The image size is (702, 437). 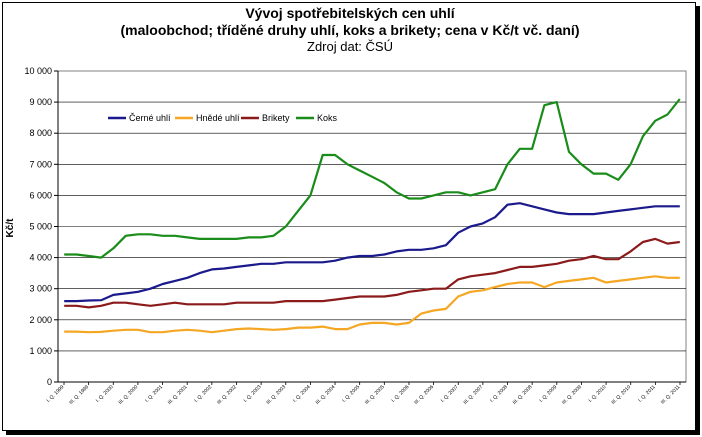 What do you see at coordinates (154, 394) in the screenshot?
I see `x-tick-label: I. Q. 2001` at bounding box center [154, 394].